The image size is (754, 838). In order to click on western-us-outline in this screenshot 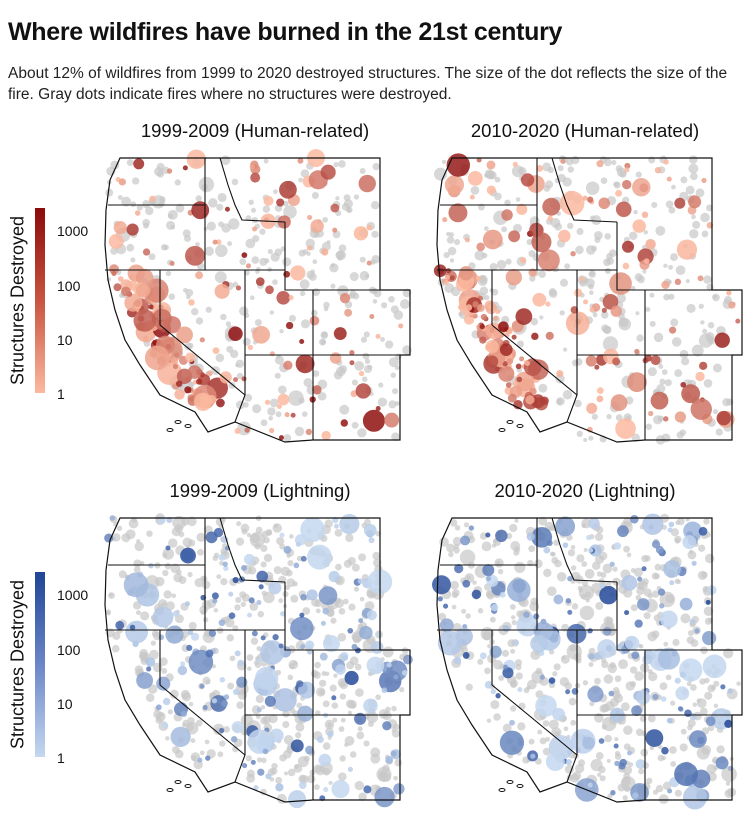, I will do `click(257, 660)`.